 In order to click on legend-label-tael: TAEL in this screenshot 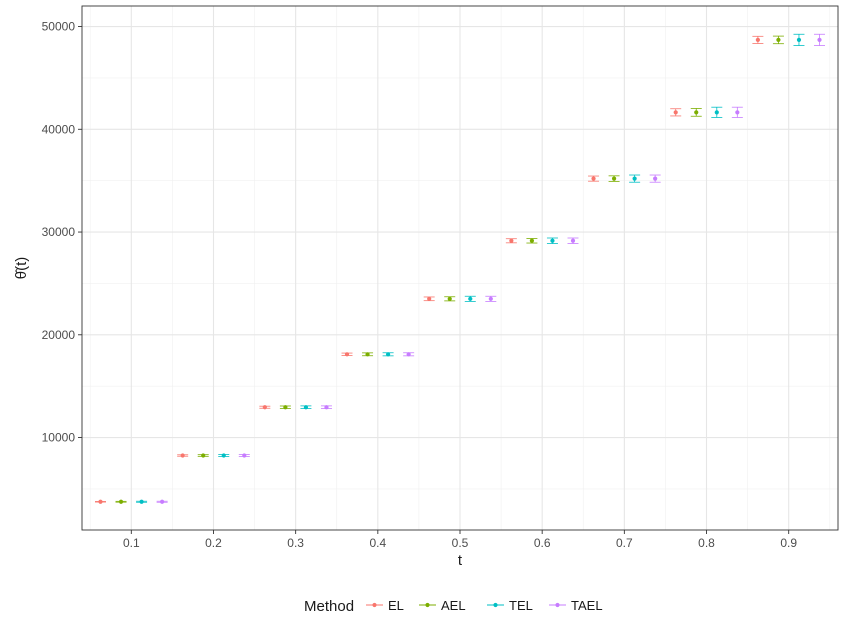, I will do `click(587, 605)`.